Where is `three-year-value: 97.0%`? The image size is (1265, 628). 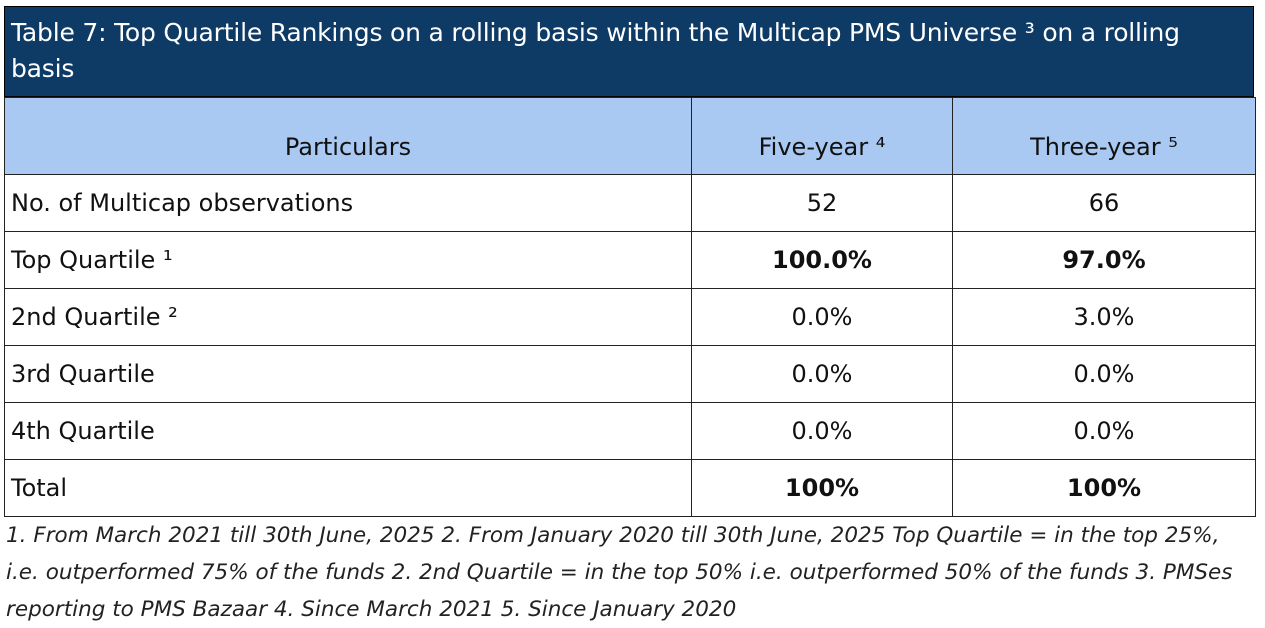
three-year-value: 97.0% is located at coordinates (1104, 260).